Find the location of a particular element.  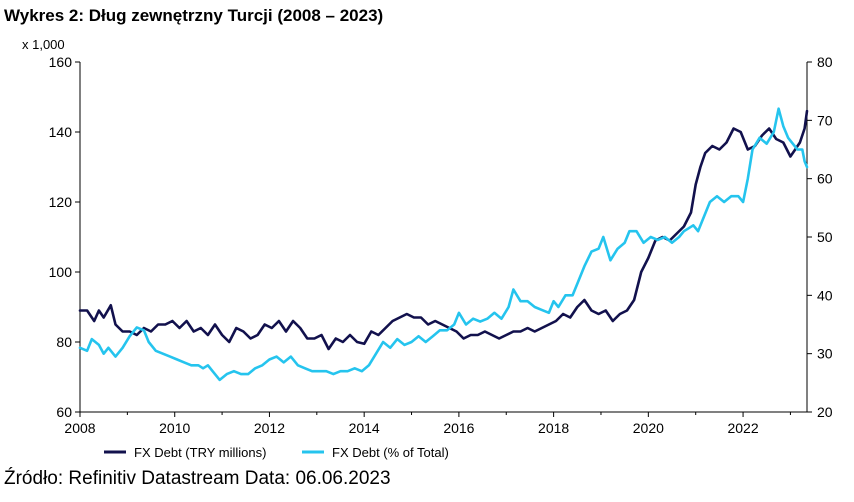

left-axis-tick-label: 160 is located at coordinates (61, 62).